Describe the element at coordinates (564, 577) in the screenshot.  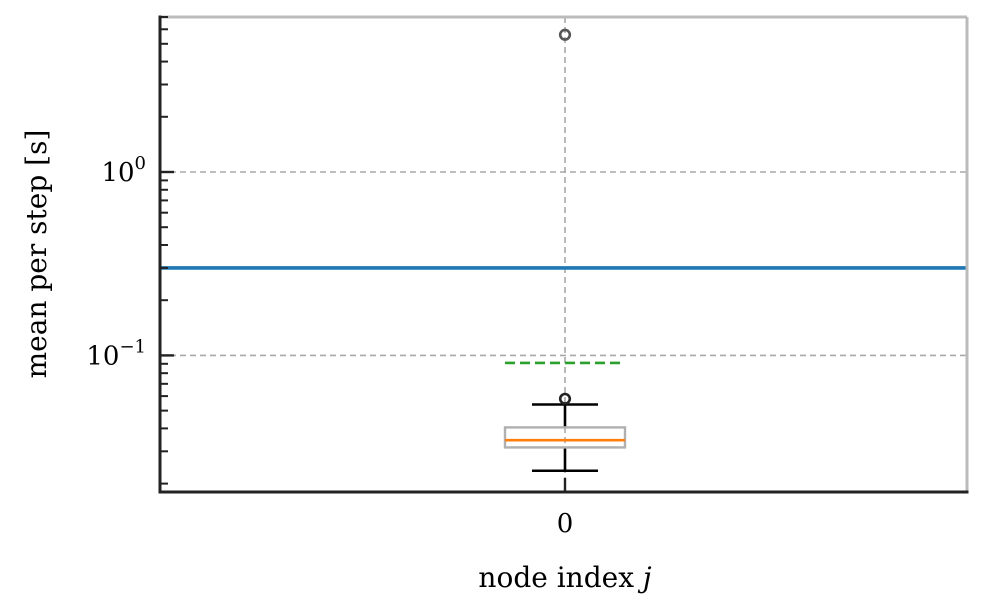
I see `x-axis-label: node index j` at that location.